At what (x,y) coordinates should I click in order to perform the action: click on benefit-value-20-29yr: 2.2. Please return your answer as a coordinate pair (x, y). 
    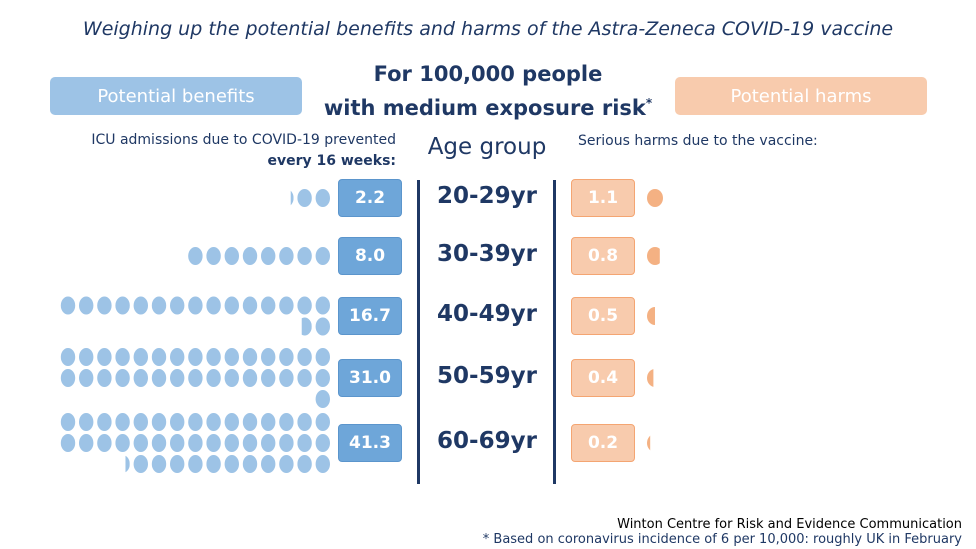
    Looking at the image, I should click on (370, 198).